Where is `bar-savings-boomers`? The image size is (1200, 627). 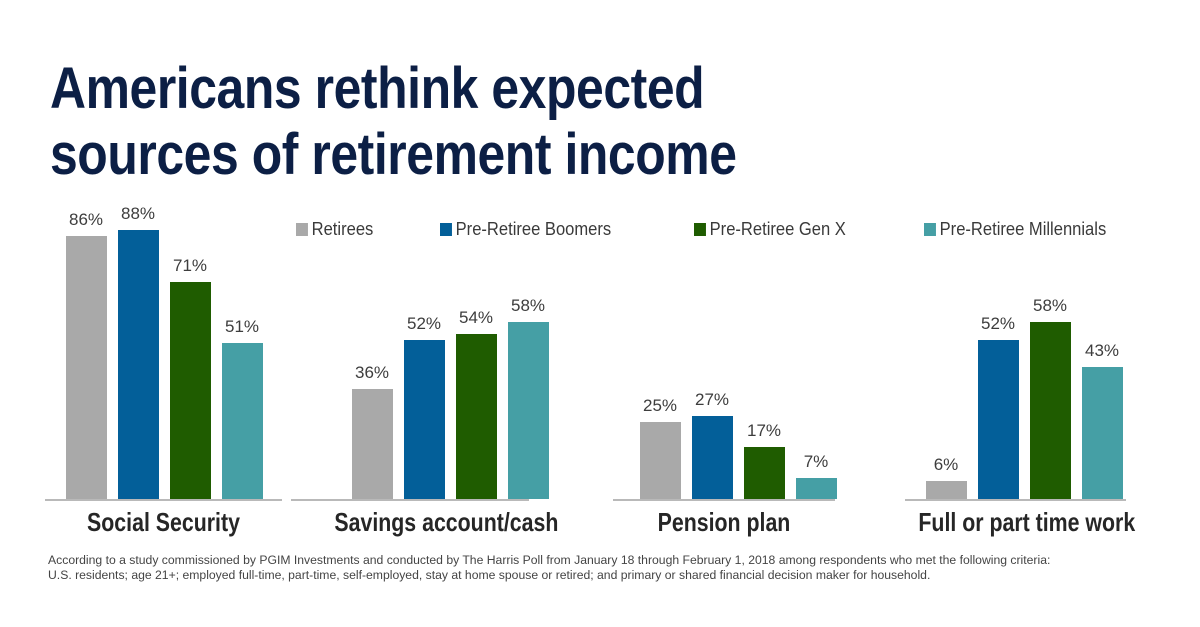 bar-savings-boomers is located at coordinates (424, 419).